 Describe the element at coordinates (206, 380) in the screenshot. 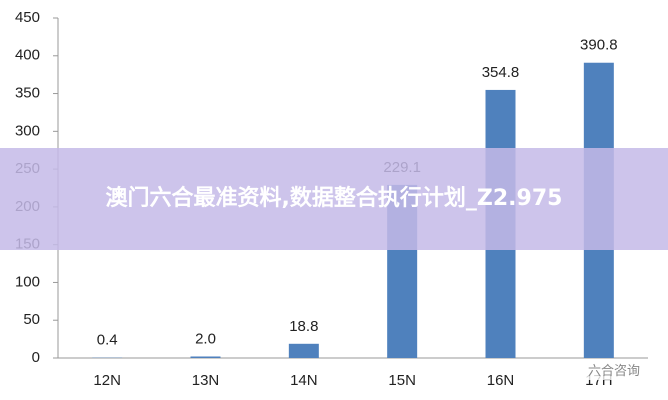

I see `x-tick-label: 13N` at that location.